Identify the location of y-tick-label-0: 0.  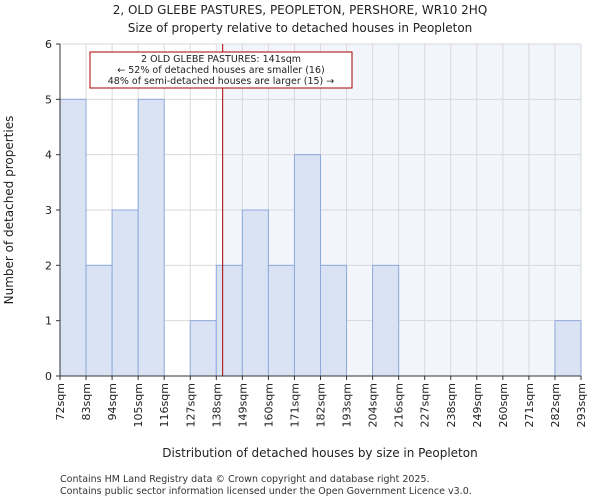
(48, 376).